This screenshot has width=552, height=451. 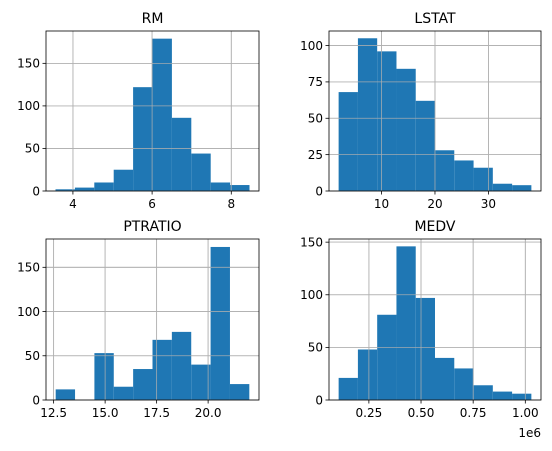 What do you see at coordinates (53, 413) in the screenshot?
I see `ptratio-x-tick-label: 12.5` at bounding box center [53, 413].